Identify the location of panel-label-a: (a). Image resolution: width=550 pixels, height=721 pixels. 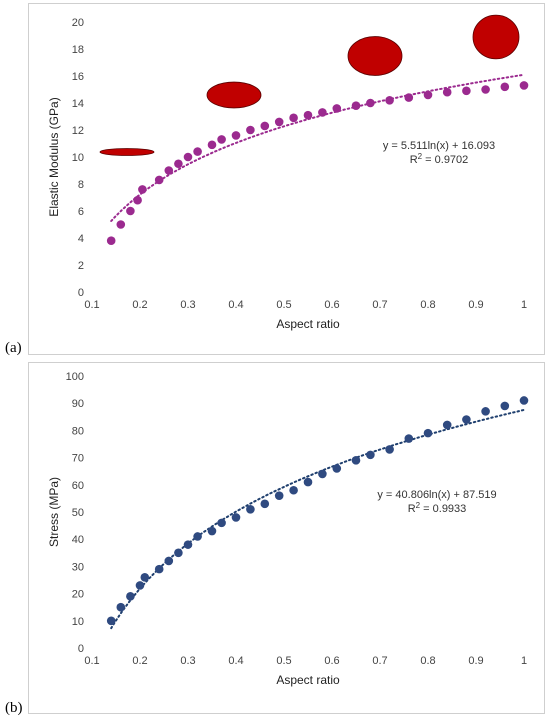
(13, 348).